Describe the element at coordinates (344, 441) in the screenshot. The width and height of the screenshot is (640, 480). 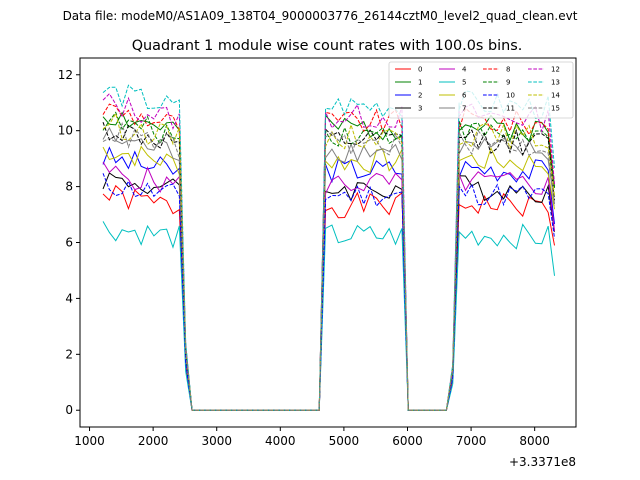
I see `x-tick-label: 5000` at that location.